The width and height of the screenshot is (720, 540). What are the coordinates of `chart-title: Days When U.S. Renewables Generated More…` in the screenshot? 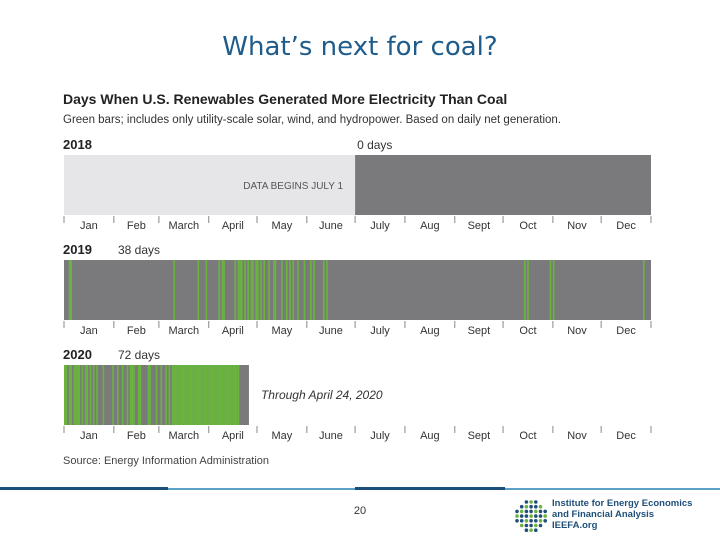 It's located at (285, 99).